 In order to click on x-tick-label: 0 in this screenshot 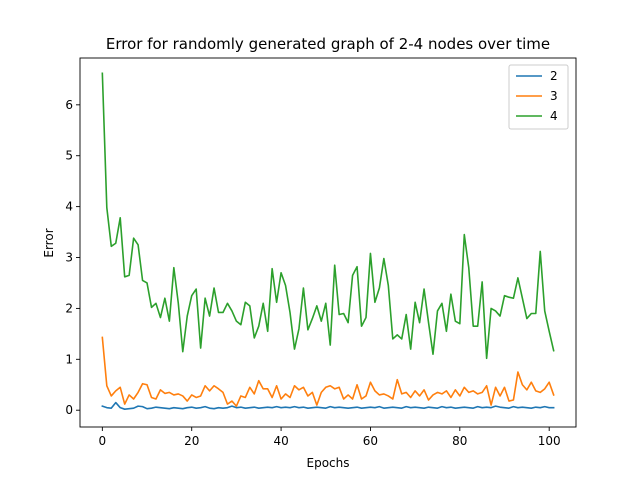, I will do `click(103, 441)`.